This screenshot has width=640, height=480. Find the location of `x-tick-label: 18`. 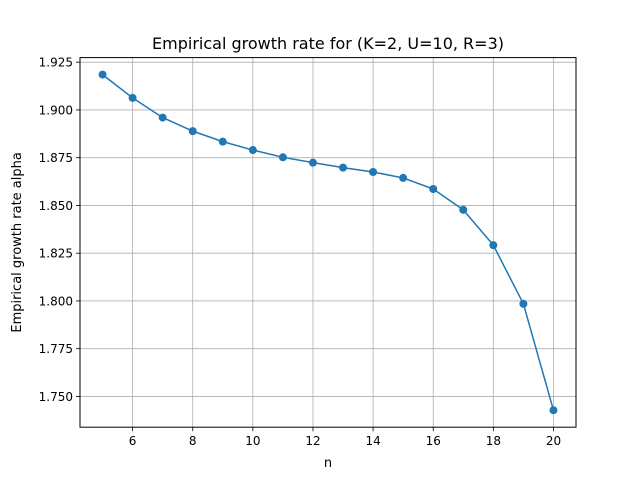

x-tick-label: 18 is located at coordinates (493, 441).